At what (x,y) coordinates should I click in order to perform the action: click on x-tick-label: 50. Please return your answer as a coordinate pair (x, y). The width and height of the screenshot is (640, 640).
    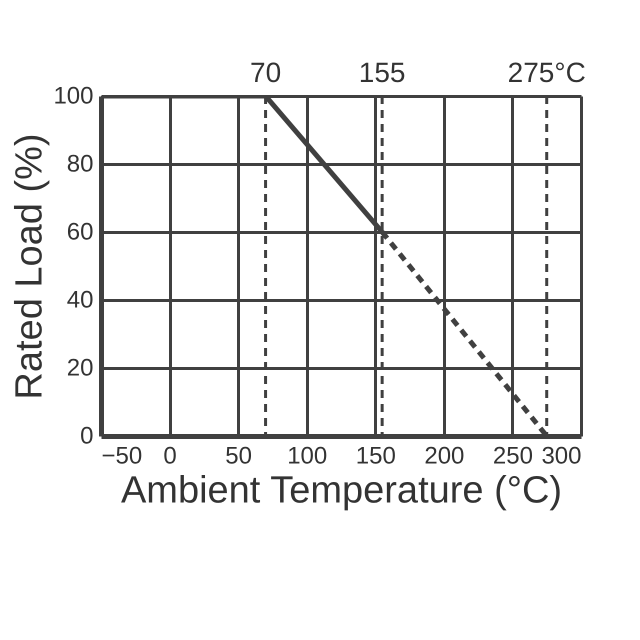
    Looking at the image, I should click on (238, 456).